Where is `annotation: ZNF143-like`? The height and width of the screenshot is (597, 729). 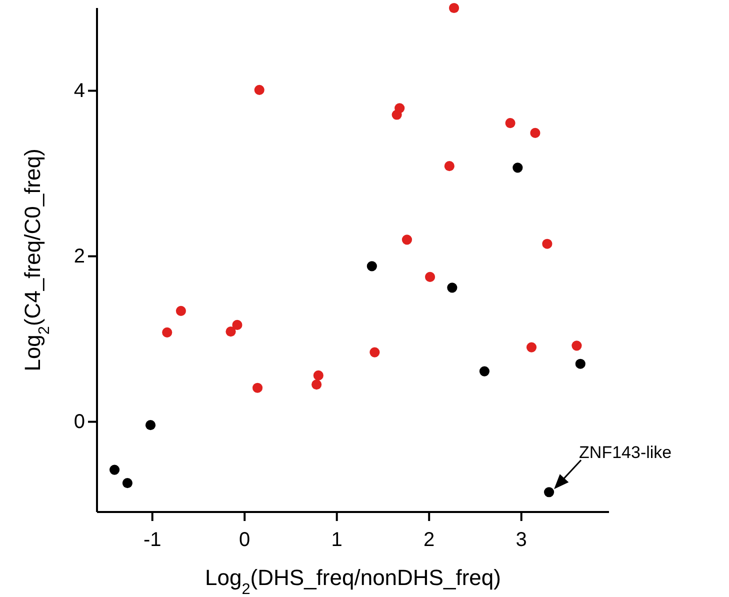
annotation: ZNF143-like is located at coordinates (625, 452).